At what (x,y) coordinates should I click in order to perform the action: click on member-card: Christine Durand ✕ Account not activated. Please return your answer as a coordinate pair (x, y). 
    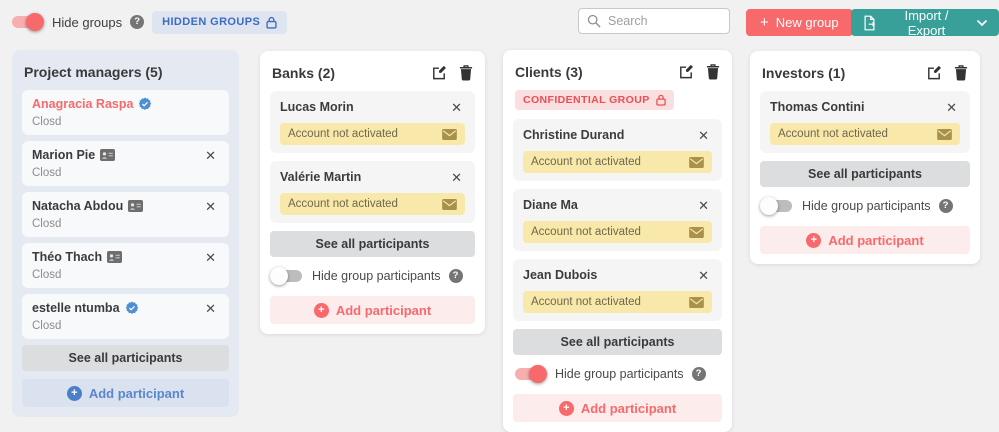
    Looking at the image, I should click on (617, 150).